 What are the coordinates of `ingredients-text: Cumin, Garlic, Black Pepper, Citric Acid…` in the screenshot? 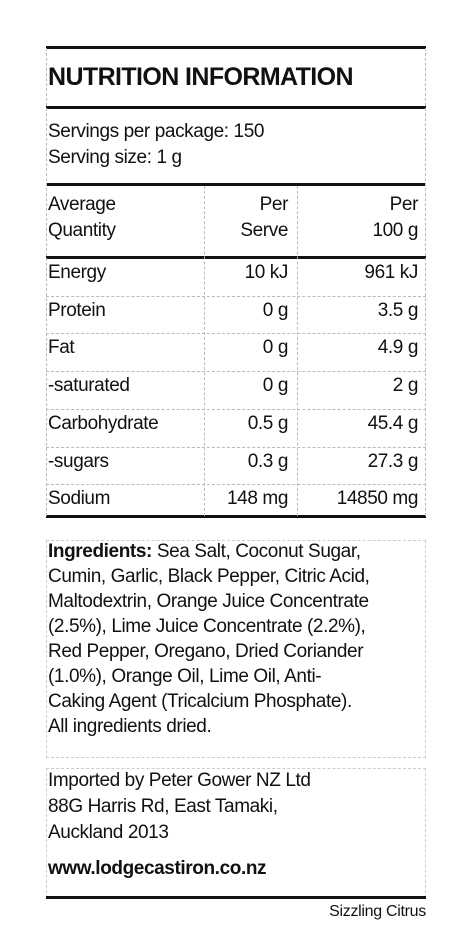 It's located at (209, 576).